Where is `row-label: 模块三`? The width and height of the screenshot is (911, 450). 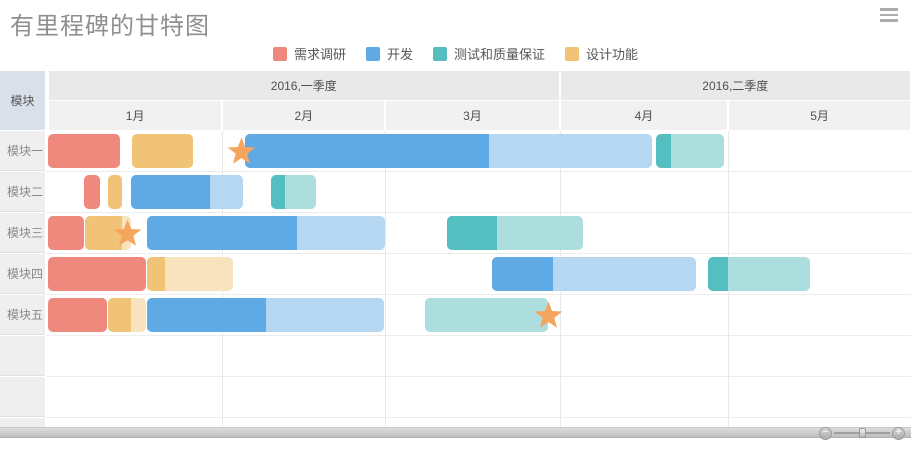
row-label: 模块三 is located at coordinates (22, 233).